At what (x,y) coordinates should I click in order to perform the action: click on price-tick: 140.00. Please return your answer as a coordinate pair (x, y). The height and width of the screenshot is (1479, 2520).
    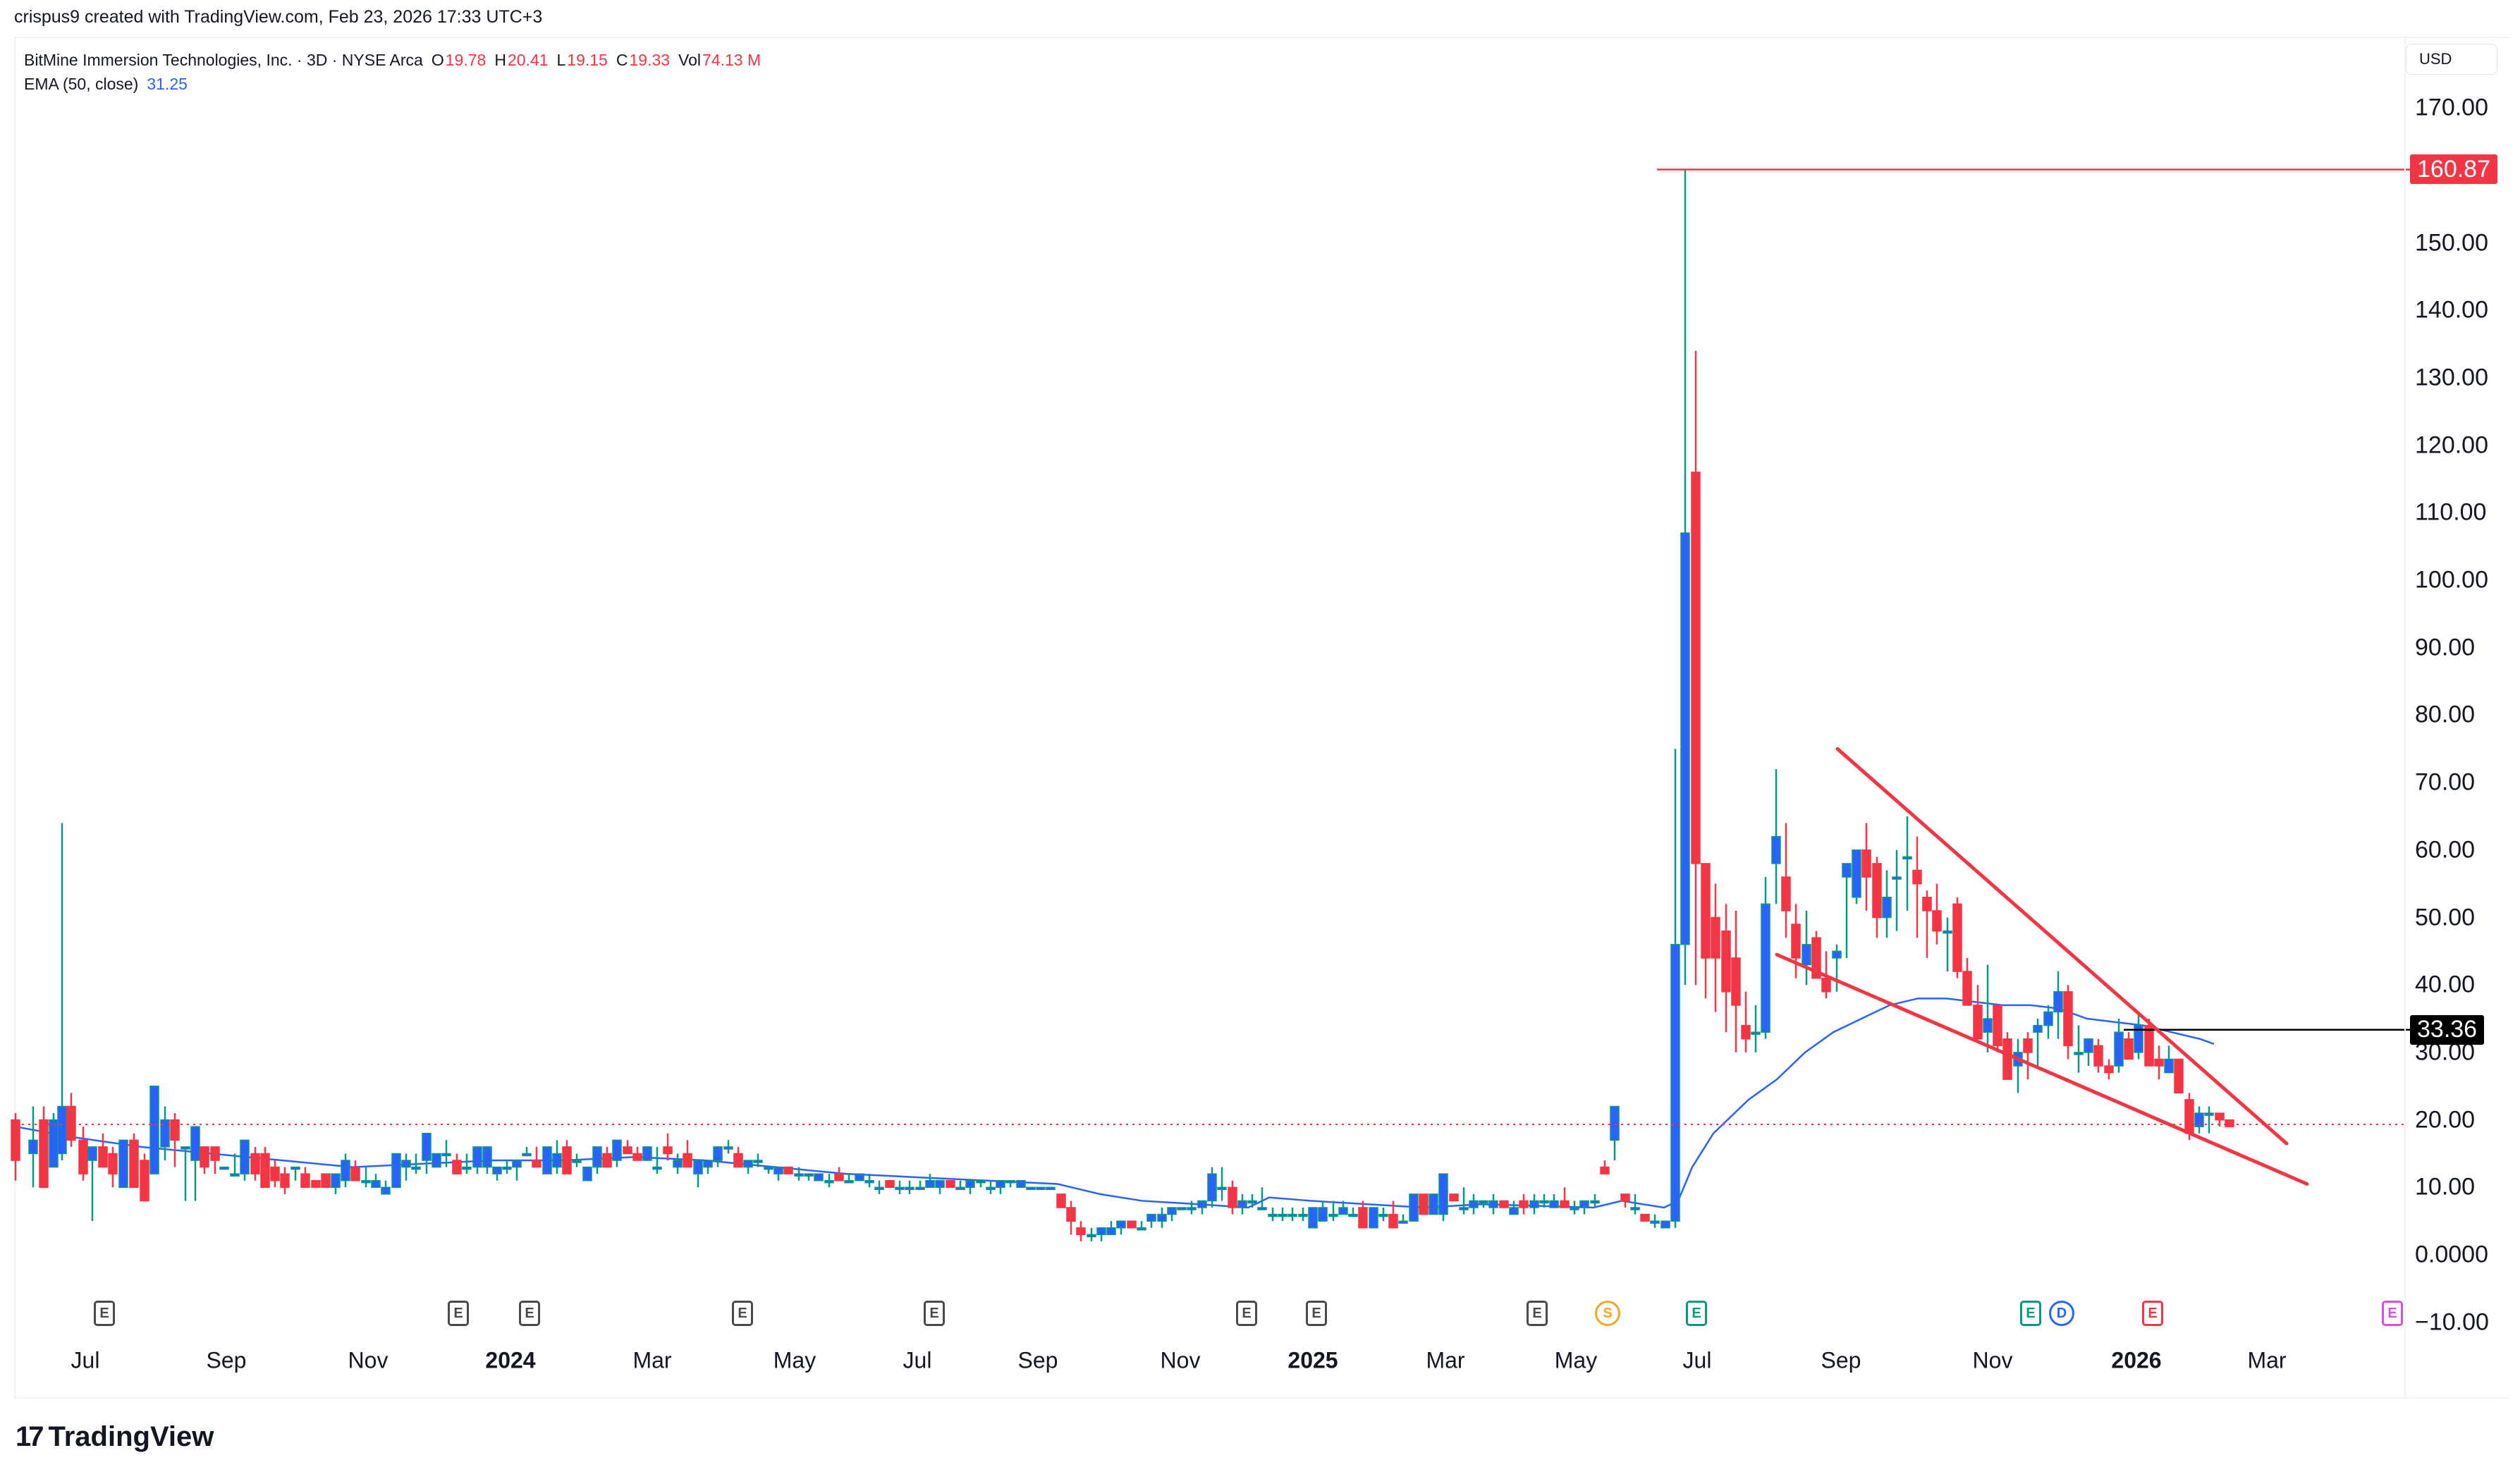
    Looking at the image, I should click on (2451, 310).